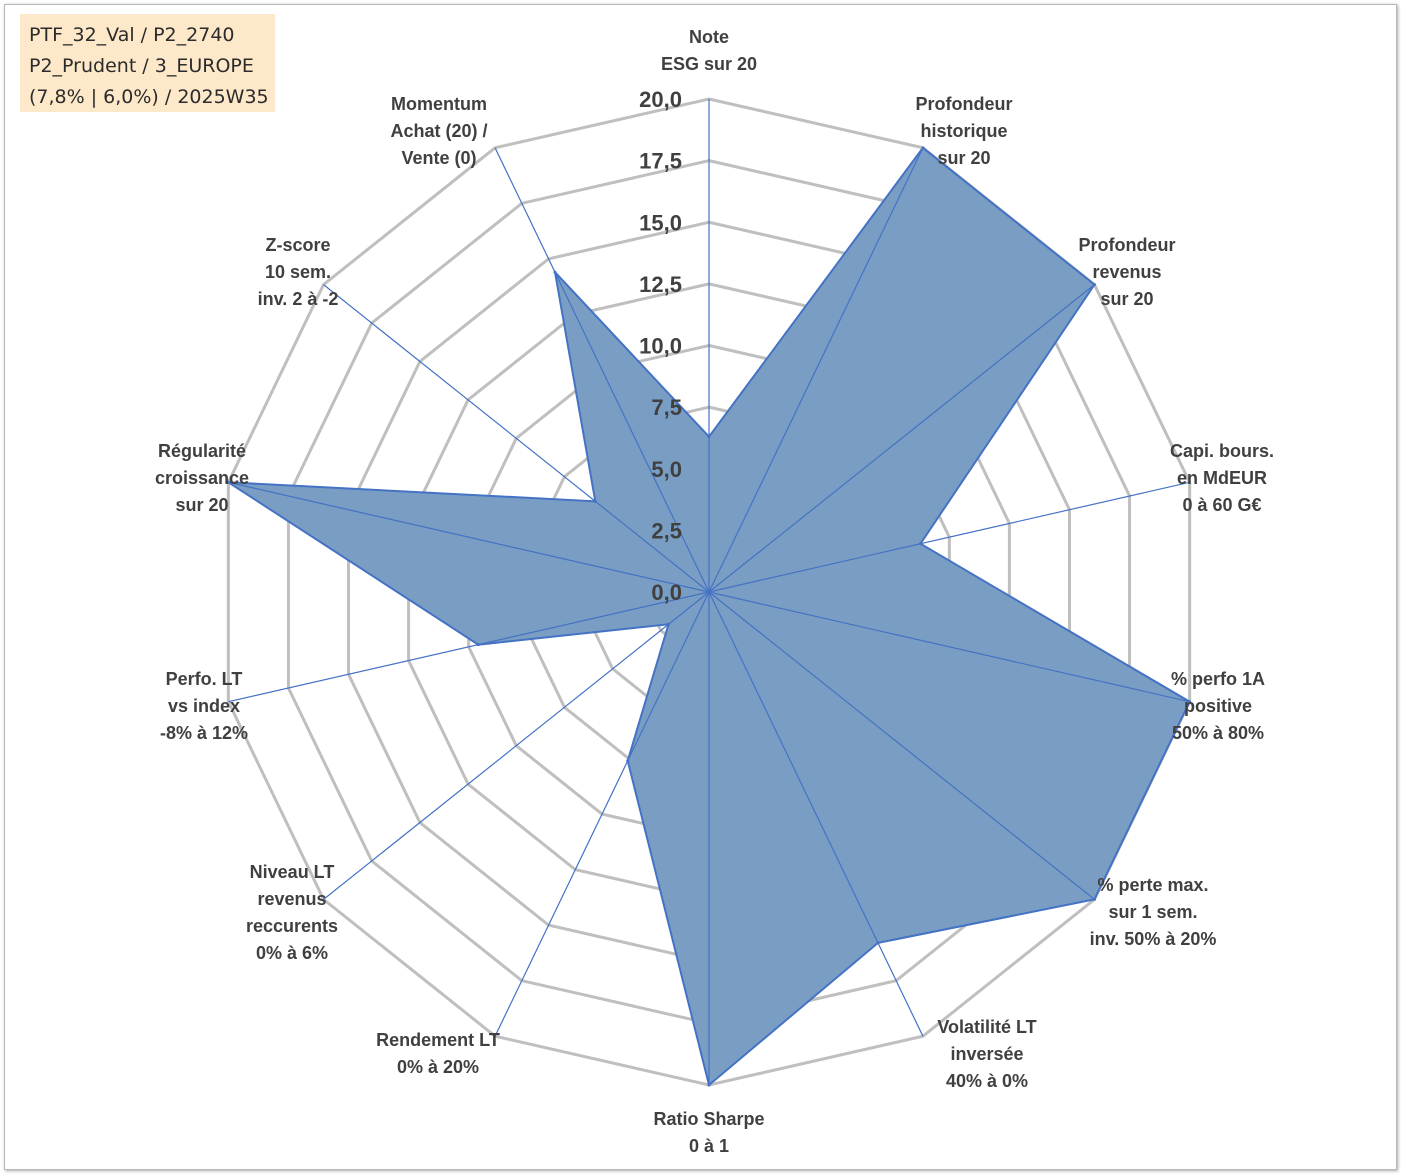  I want to click on tick-label: 5,0, so click(666, 469).